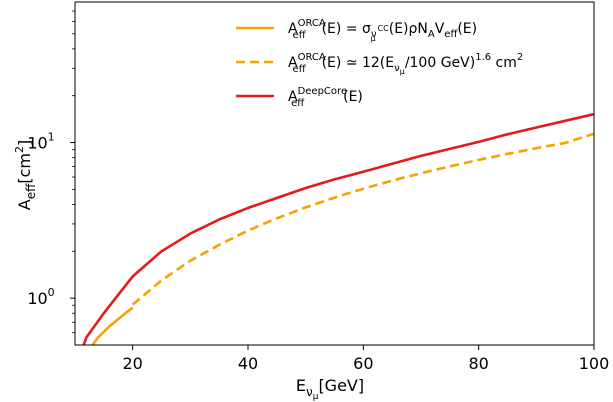 This screenshot has height=402, width=613. What do you see at coordinates (40, 142) in the screenshot?
I see `y-tick-label: 10¹` at bounding box center [40, 142].